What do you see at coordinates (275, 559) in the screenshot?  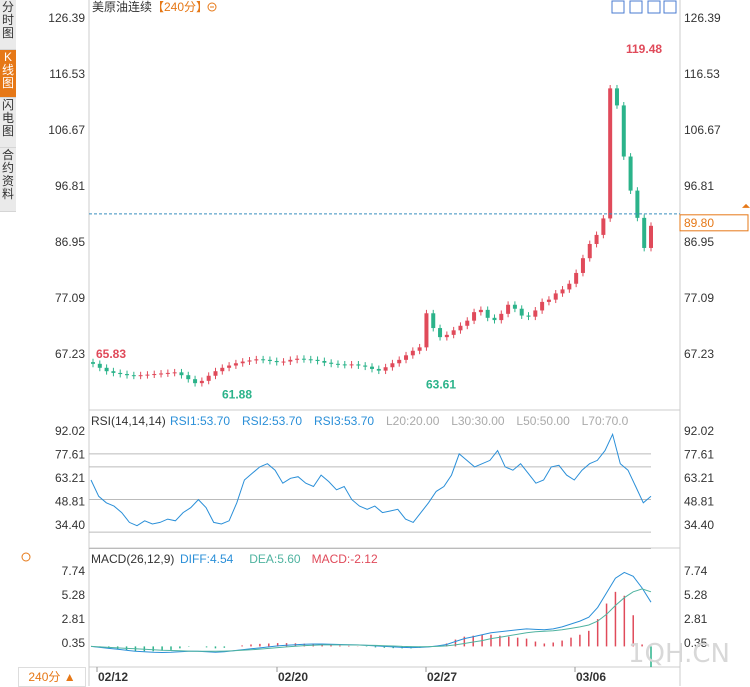 I see `macd-legend-item: DEA:5.60` at bounding box center [275, 559].